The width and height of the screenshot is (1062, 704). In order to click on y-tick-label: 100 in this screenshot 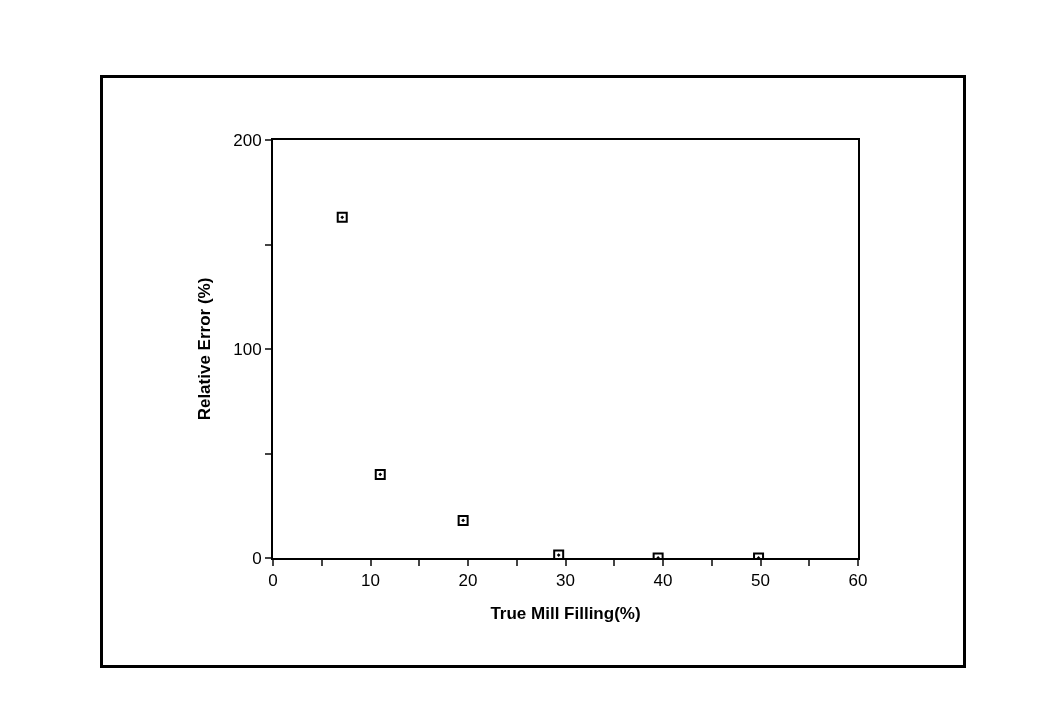, I will do `click(247, 349)`.